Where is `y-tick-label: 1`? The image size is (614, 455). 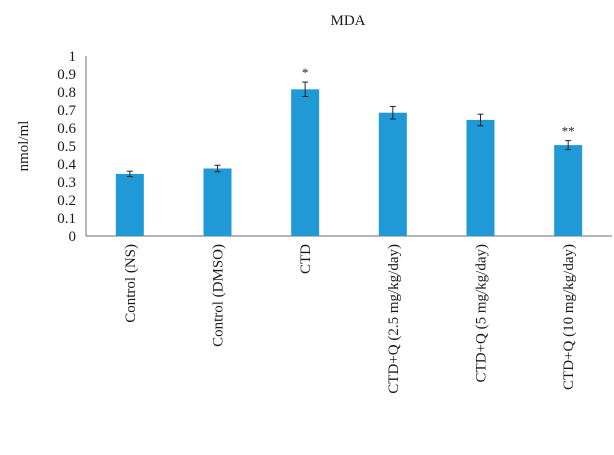 y-tick-label: 1 is located at coordinates (73, 57).